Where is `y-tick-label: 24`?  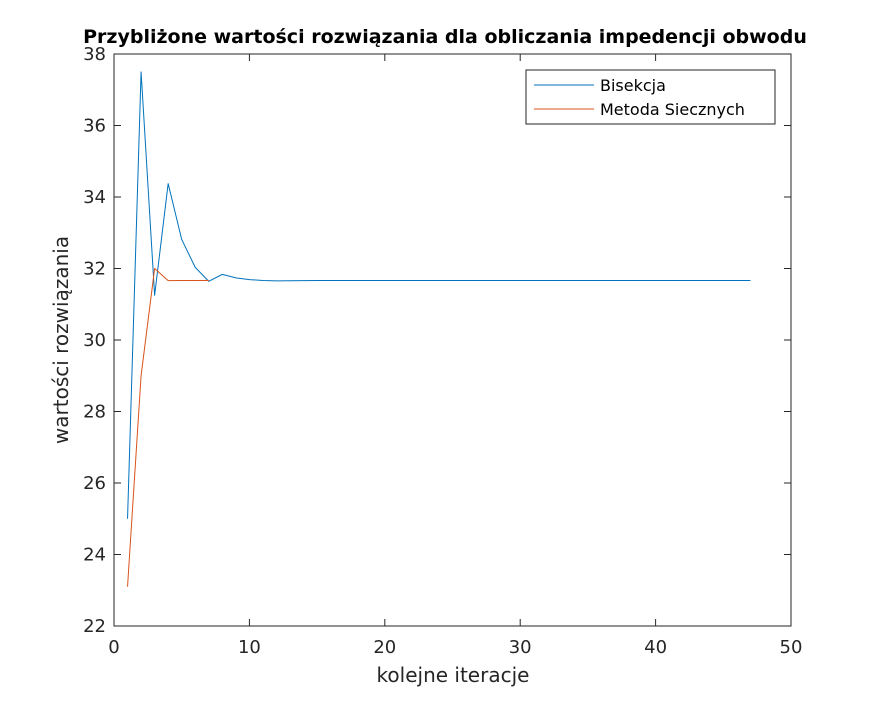 y-tick-label: 24 is located at coordinates (94, 555).